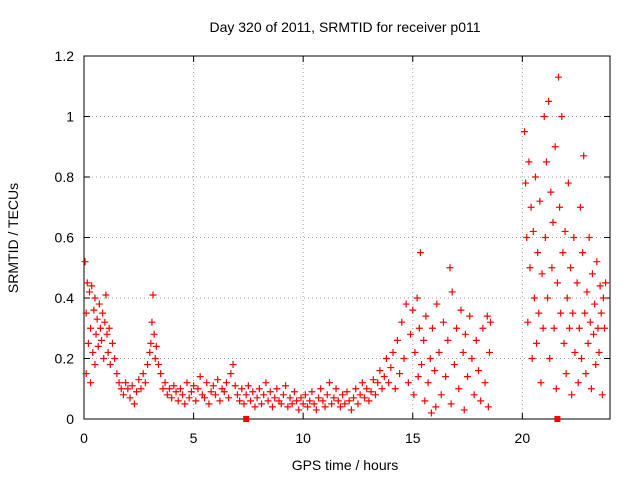 The width and height of the screenshot is (640, 480). I want to click on y-tick-label: 0.2, so click(65, 359).